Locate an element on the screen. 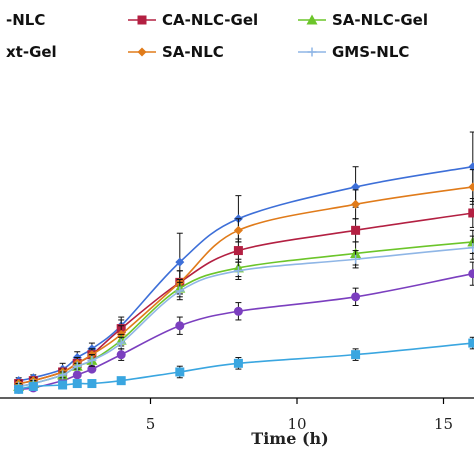 Image resolution: width=474 pixels, height=474 pixels. x-axis-ticks: 5 10 15 is located at coordinates (299, 415).